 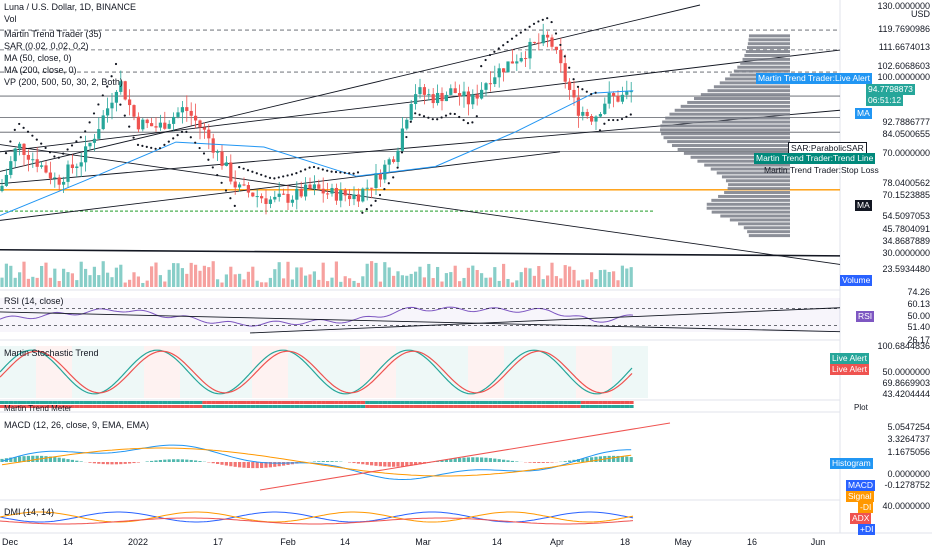 I want to click on signal-badge: Signal, so click(x=860, y=496).